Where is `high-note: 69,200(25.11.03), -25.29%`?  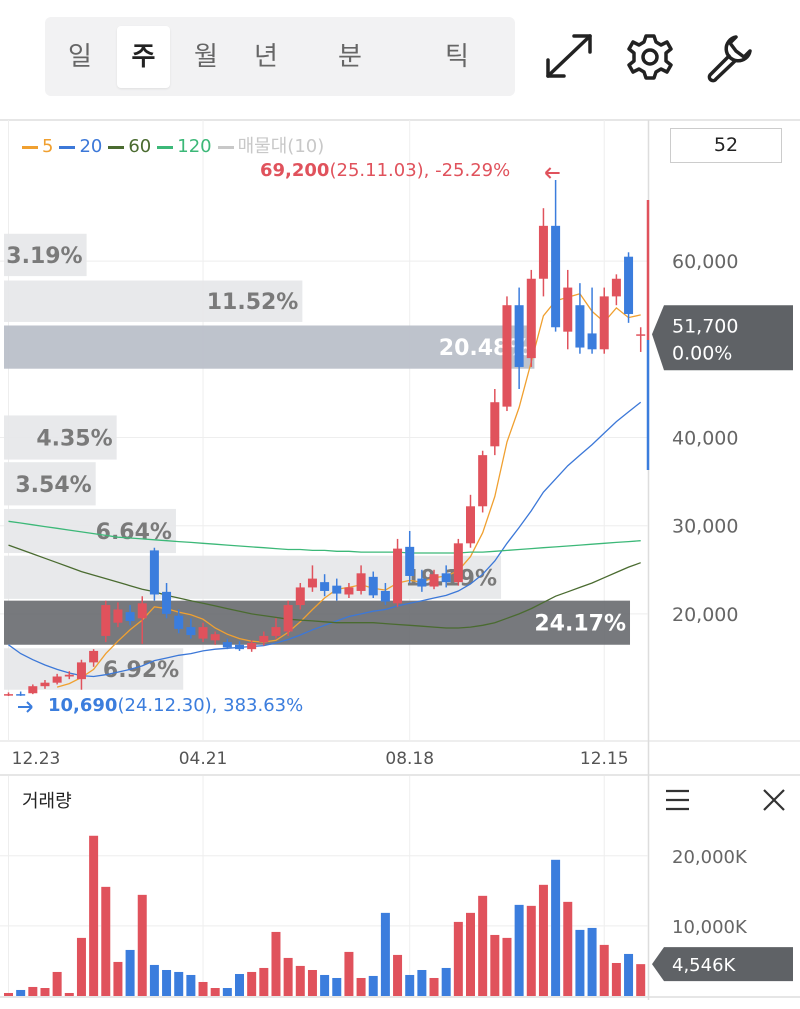 high-note: 69,200(25.11.03), -25.29% is located at coordinates (385, 170).